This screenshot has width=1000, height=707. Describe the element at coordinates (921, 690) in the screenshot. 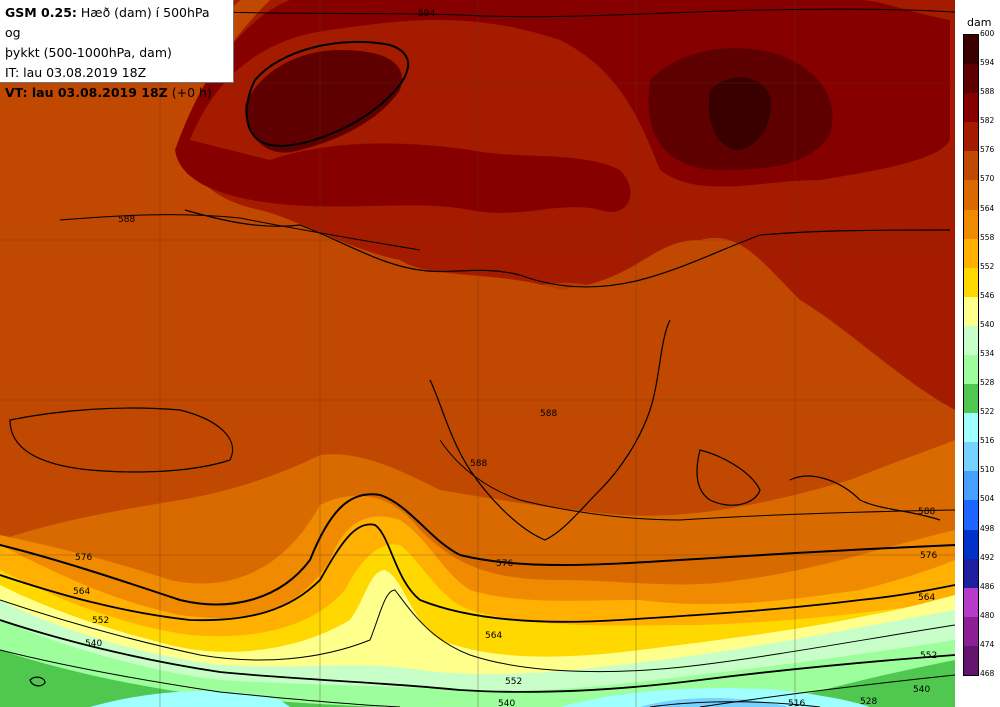

I see `label-540c: 540` at that location.